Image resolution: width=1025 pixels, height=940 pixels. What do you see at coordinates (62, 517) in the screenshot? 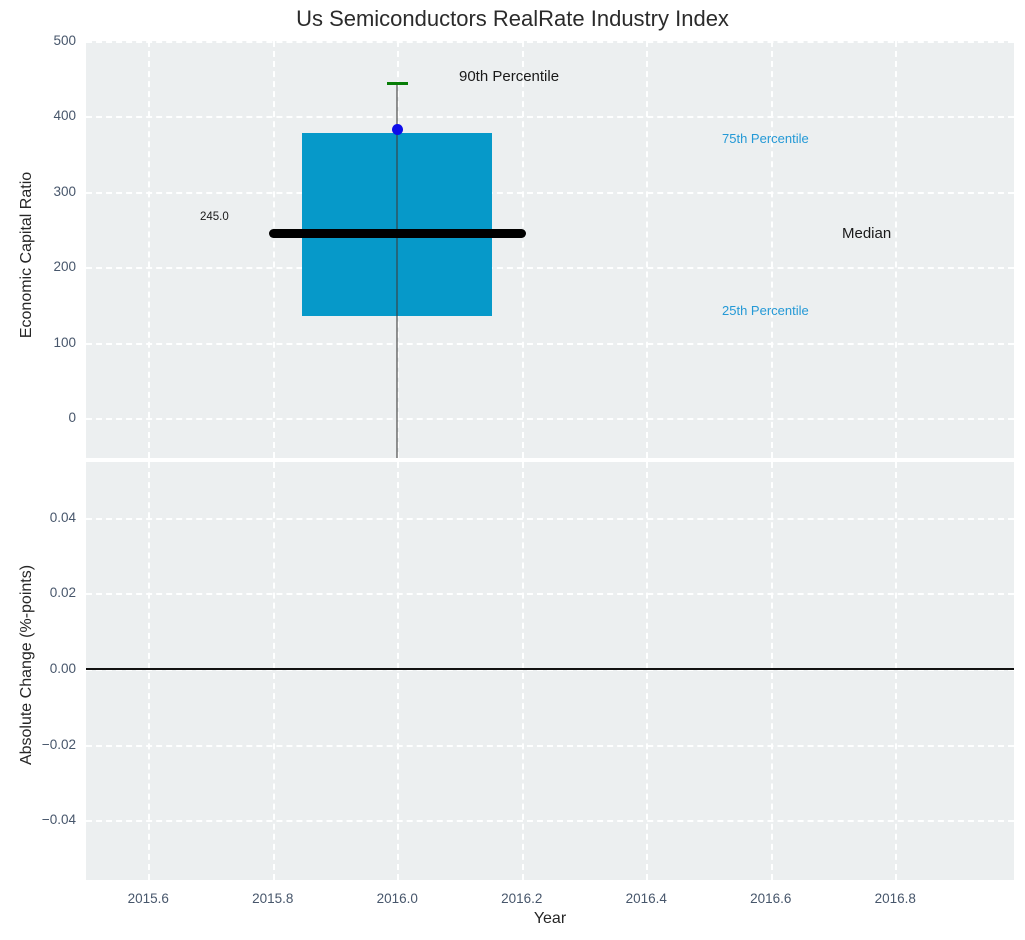
I see `y-tick-label: 0.04` at bounding box center [62, 517].